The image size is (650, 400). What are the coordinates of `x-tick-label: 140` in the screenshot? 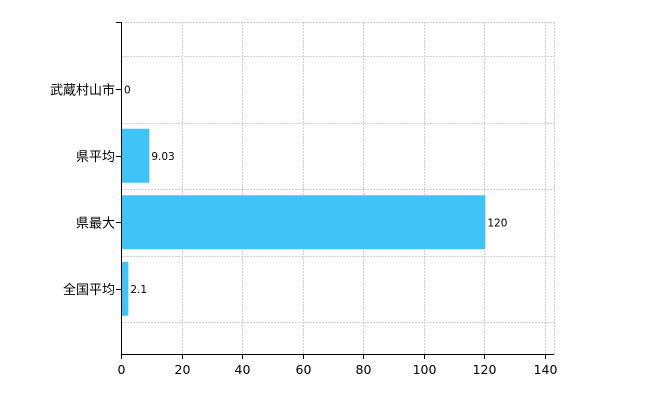 It's located at (546, 369).